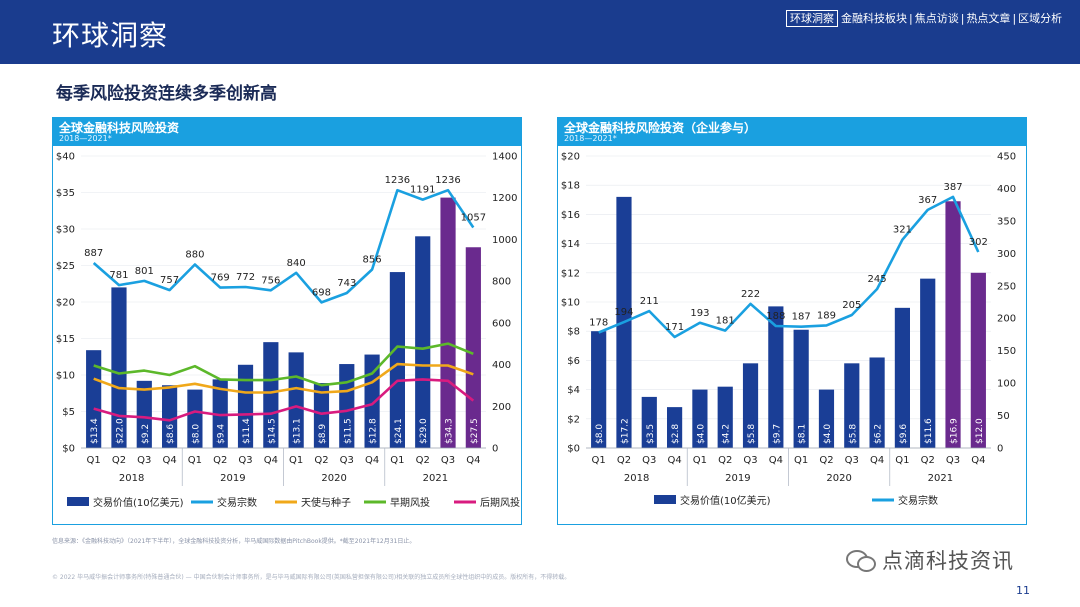 The width and height of the screenshot is (1080, 607). I want to click on bar-value-label: $13.4, so click(95, 431).